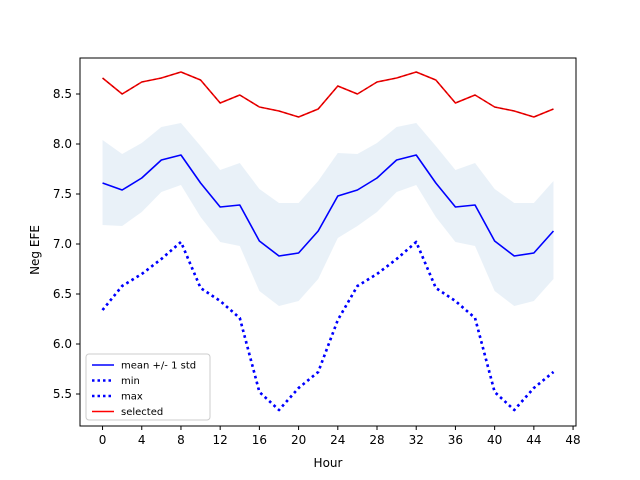 The image size is (640, 480). What do you see at coordinates (181, 440) in the screenshot?
I see `x-tick-label: 8` at bounding box center [181, 440].